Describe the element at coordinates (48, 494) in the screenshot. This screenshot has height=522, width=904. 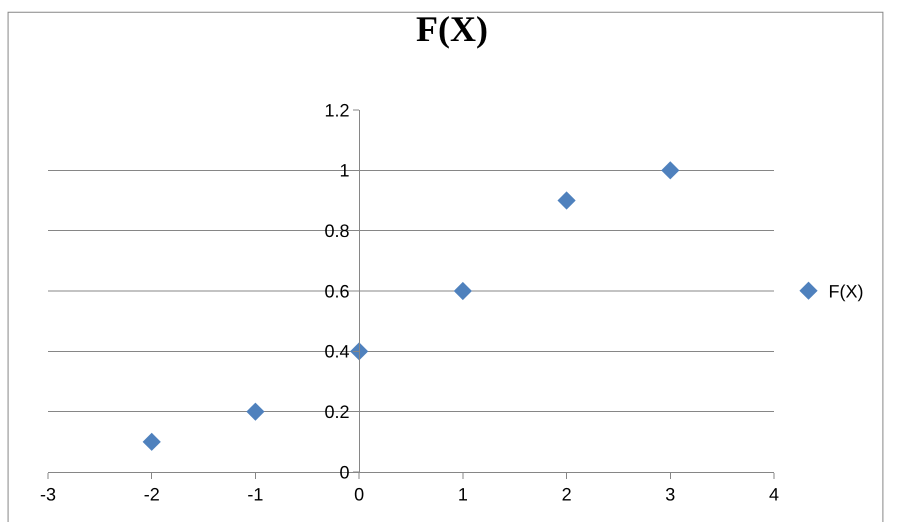
I see `x-tick-label: -3` at that location.